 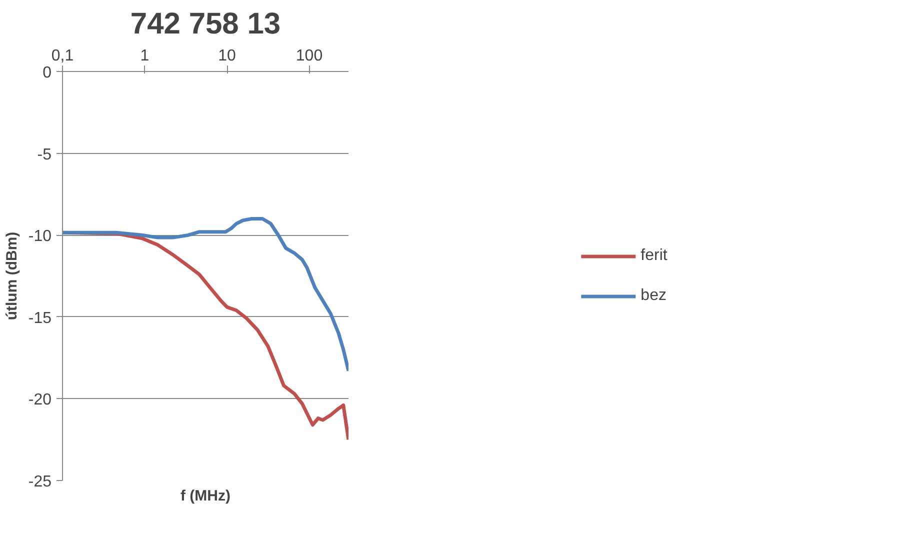 What do you see at coordinates (145, 56) in the screenshot?
I see `x-tick-label: 1` at bounding box center [145, 56].